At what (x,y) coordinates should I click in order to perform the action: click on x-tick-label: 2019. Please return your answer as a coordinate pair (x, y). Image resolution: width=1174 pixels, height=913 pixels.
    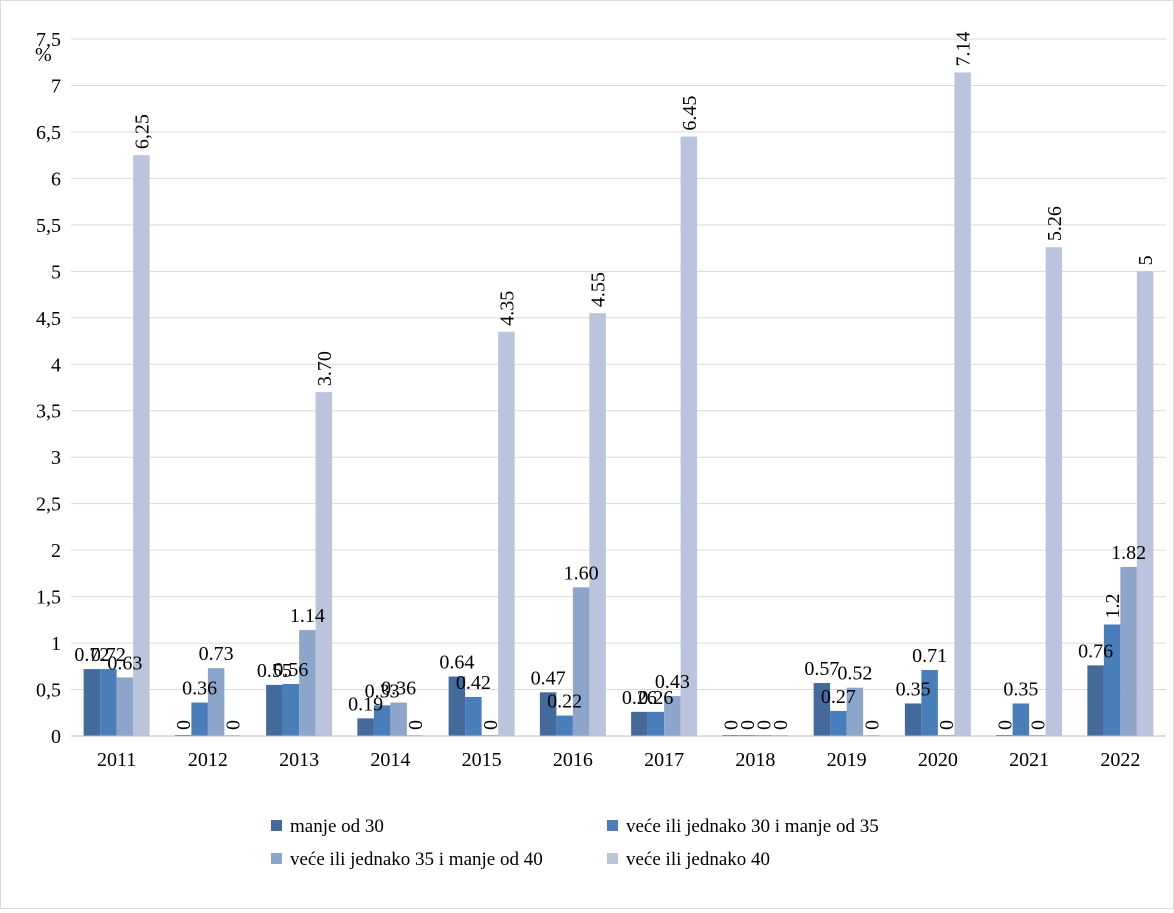
    Looking at the image, I should click on (847, 760).